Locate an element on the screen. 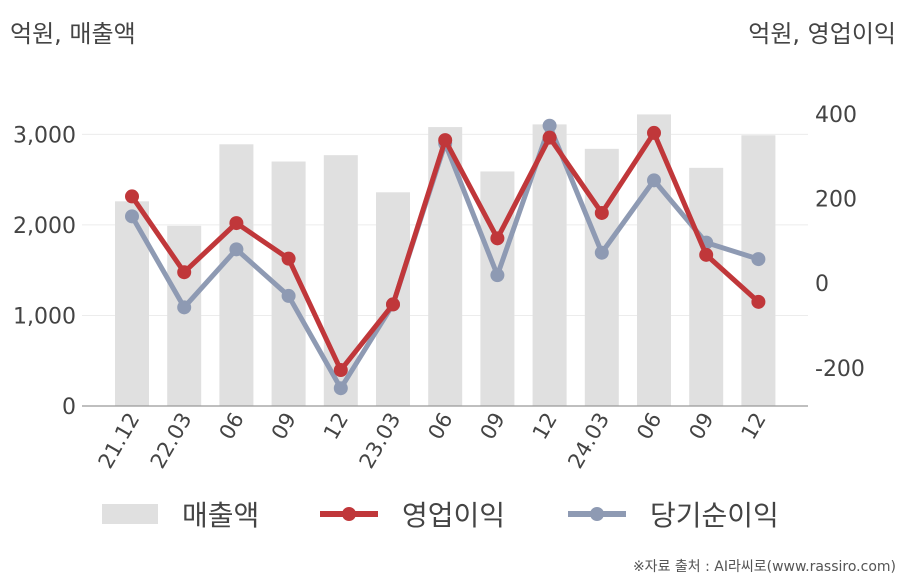 The width and height of the screenshot is (908, 580). left-tick-label: 3,000 is located at coordinates (44, 135).